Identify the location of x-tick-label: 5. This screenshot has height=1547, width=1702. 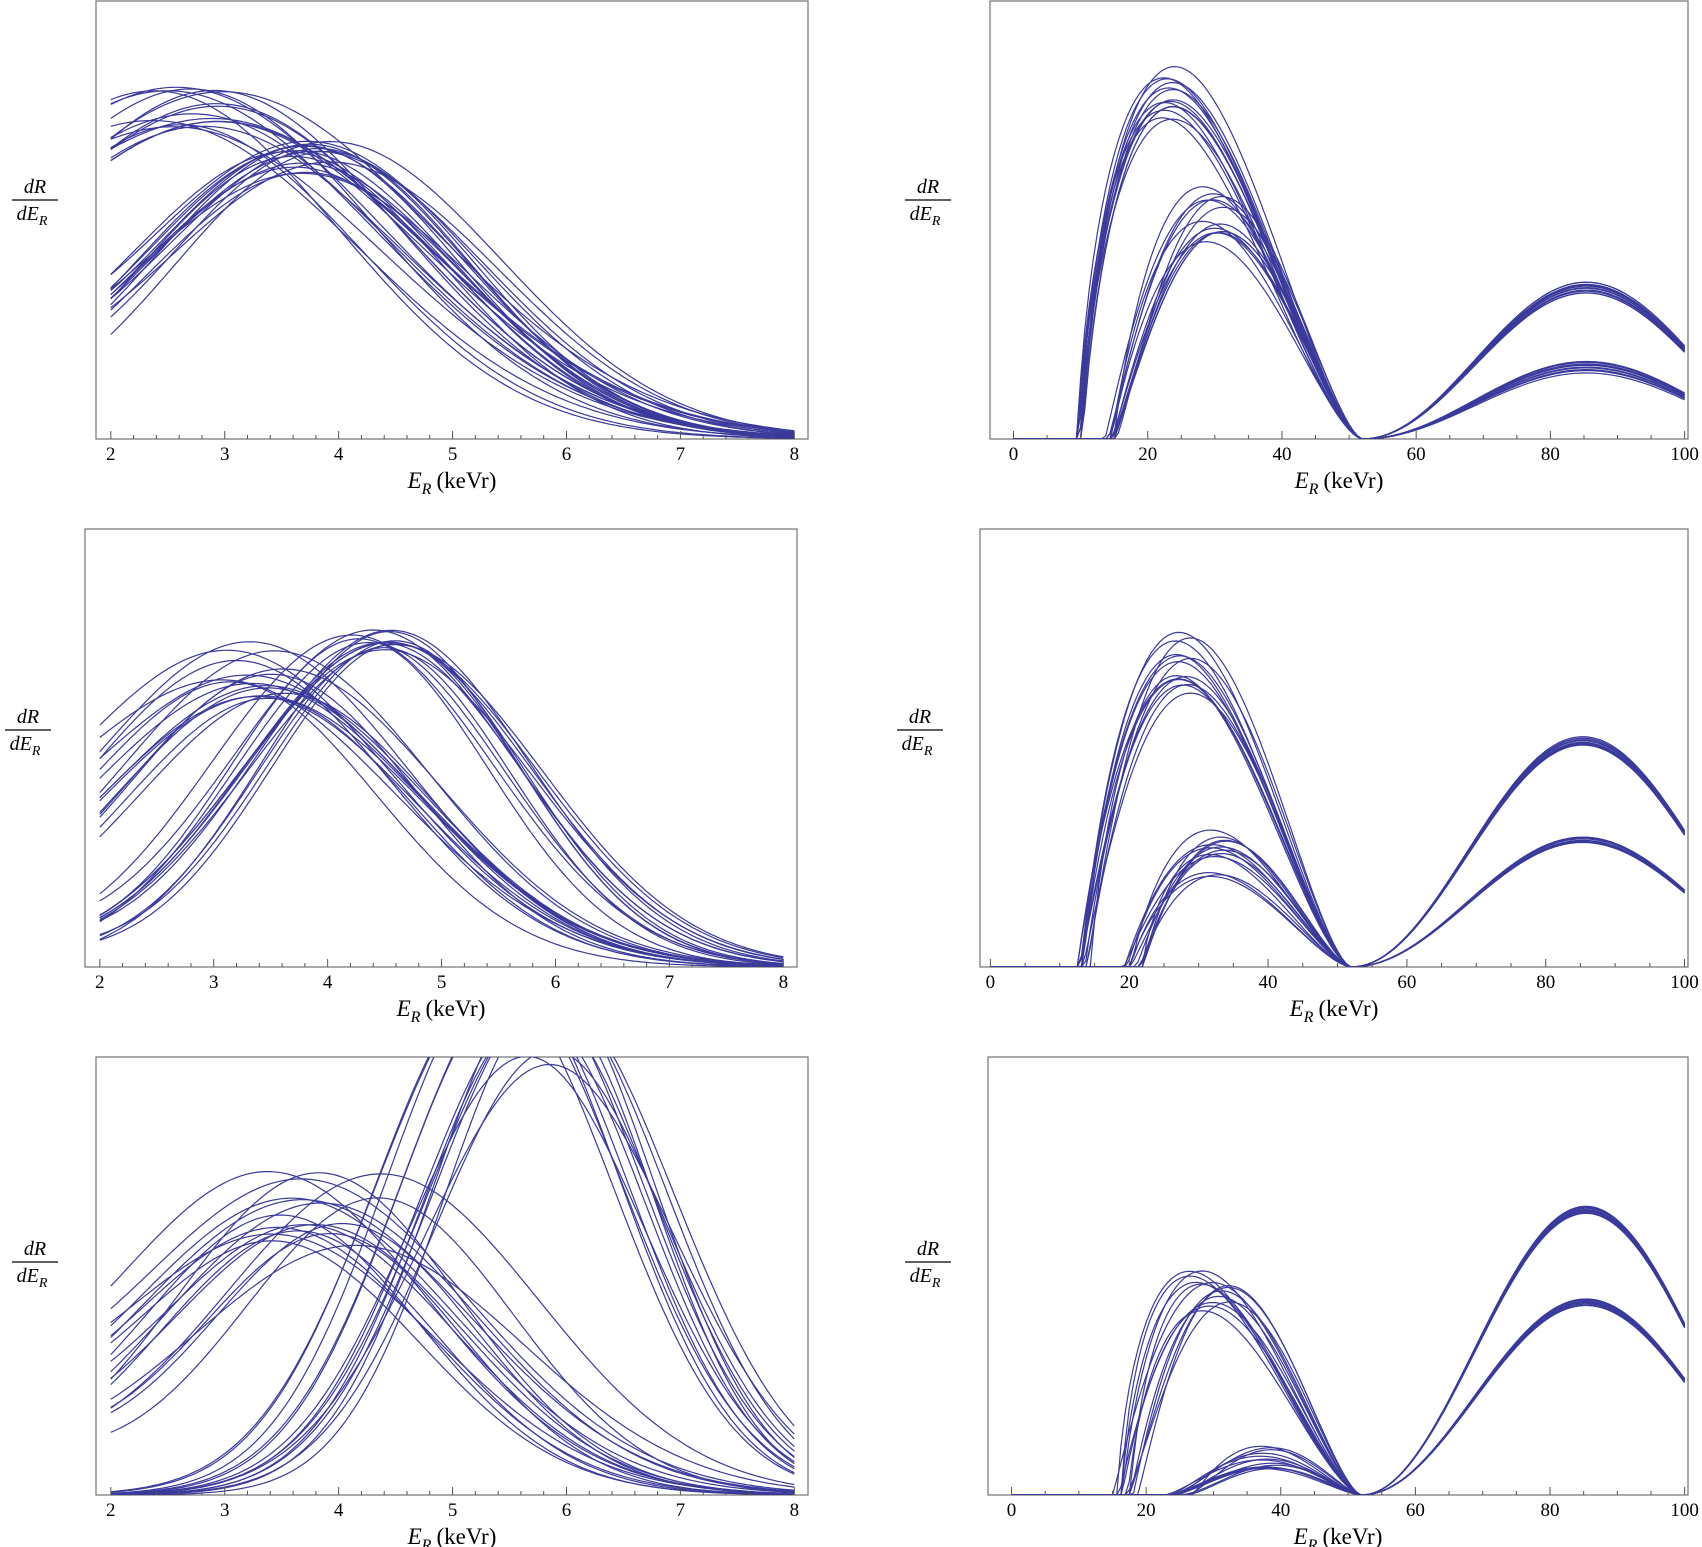
(442, 982).